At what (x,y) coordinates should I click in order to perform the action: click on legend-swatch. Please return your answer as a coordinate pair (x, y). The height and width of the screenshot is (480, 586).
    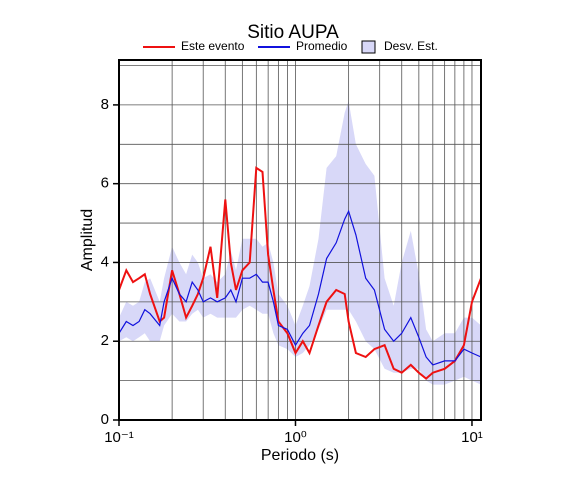
    Looking at the image, I should click on (368, 47).